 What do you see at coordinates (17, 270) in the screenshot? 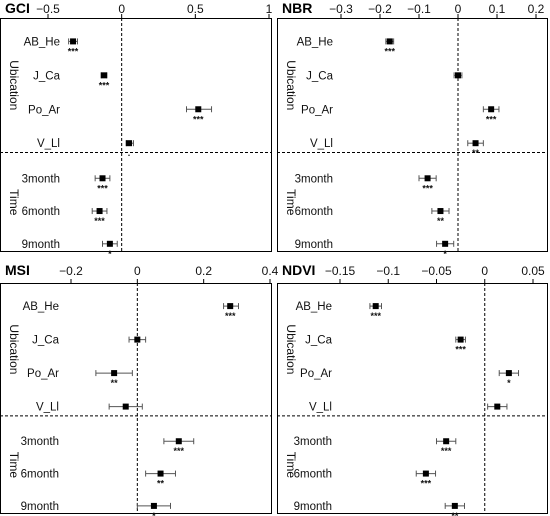
I see `panel-title: MSI` at bounding box center [17, 270].